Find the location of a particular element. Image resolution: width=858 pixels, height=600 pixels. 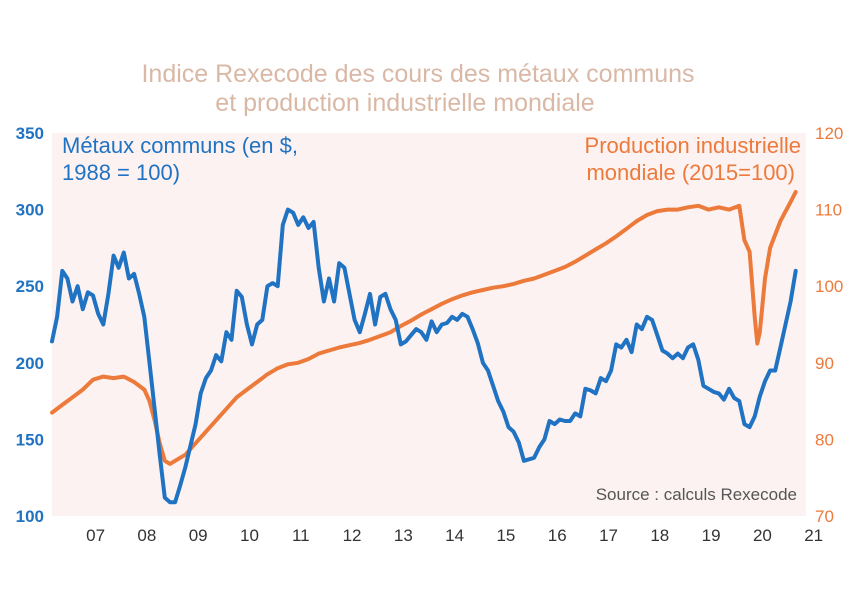

right-axis-tick-label: 80 is located at coordinates (824, 439).